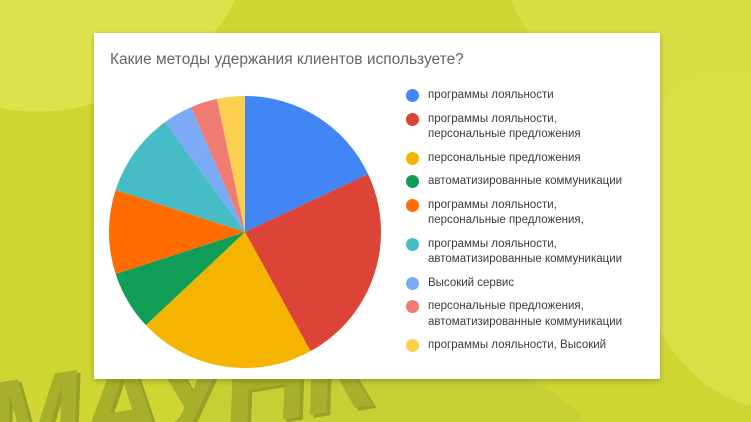 This screenshot has height=422, width=751. I want to click on legend-label: программы лояльности, so click(491, 95).